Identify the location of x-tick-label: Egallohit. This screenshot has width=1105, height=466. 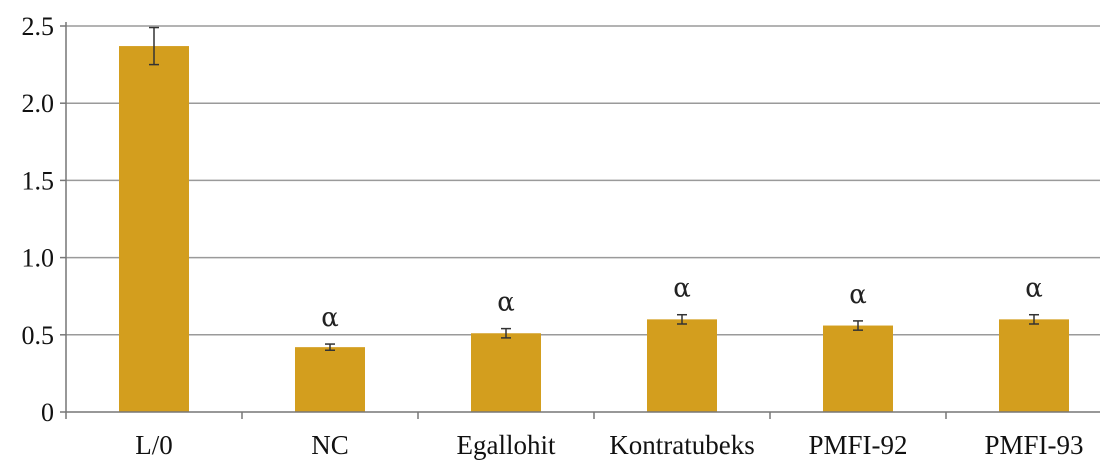
(506, 445).